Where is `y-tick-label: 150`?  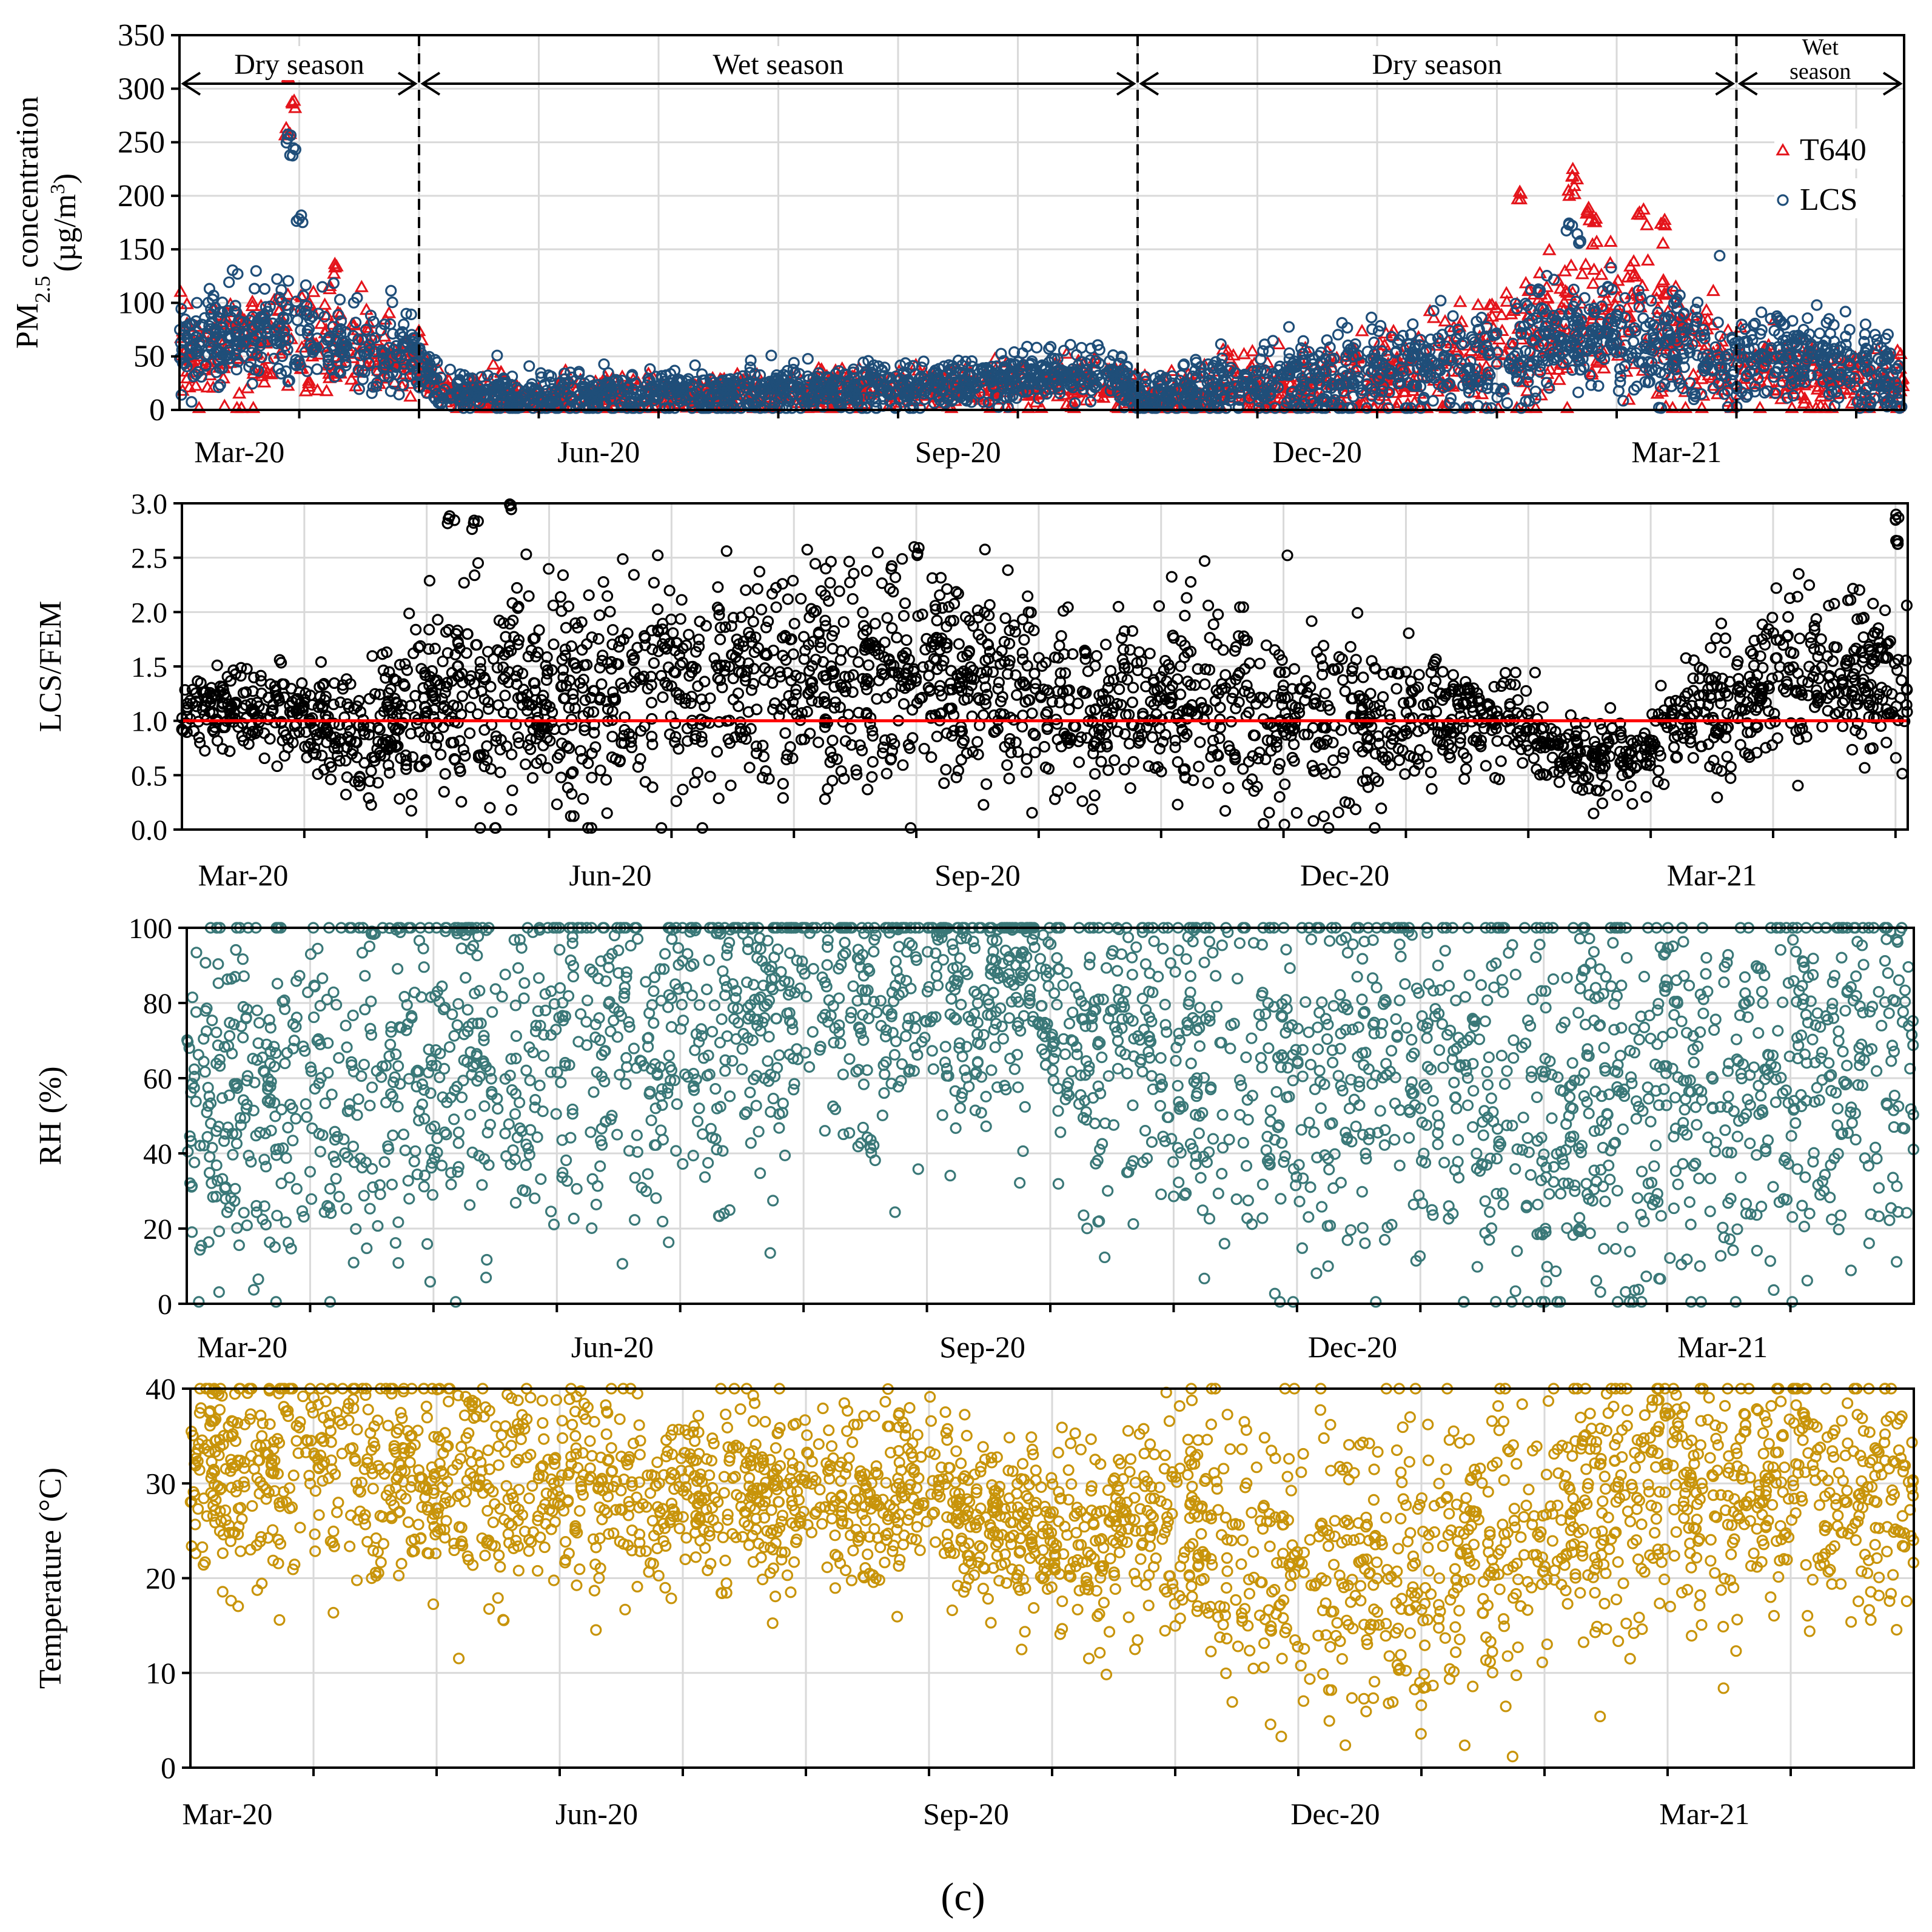
y-tick-label: 150 is located at coordinates (141, 250).